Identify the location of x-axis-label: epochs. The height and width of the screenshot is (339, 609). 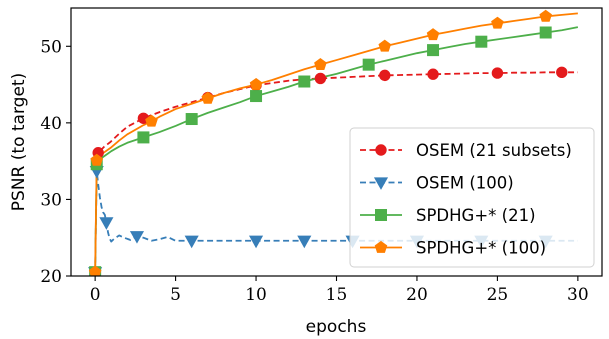
(336, 327).